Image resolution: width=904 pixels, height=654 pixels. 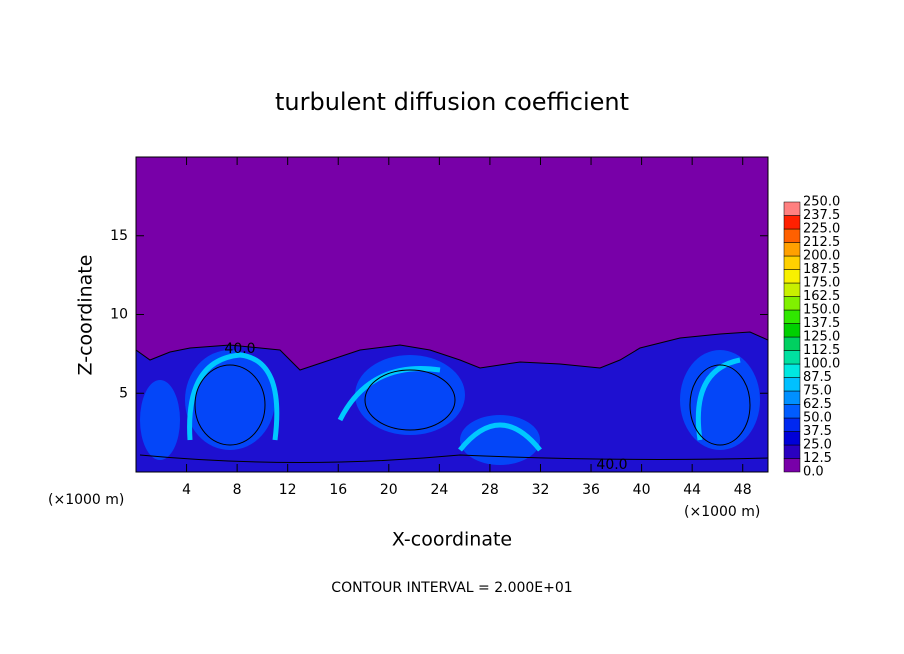 What do you see at coordinates (817, 418) in the screenshot?
I see `colorbar-label: 50.0` at bounding box center [817, 418].